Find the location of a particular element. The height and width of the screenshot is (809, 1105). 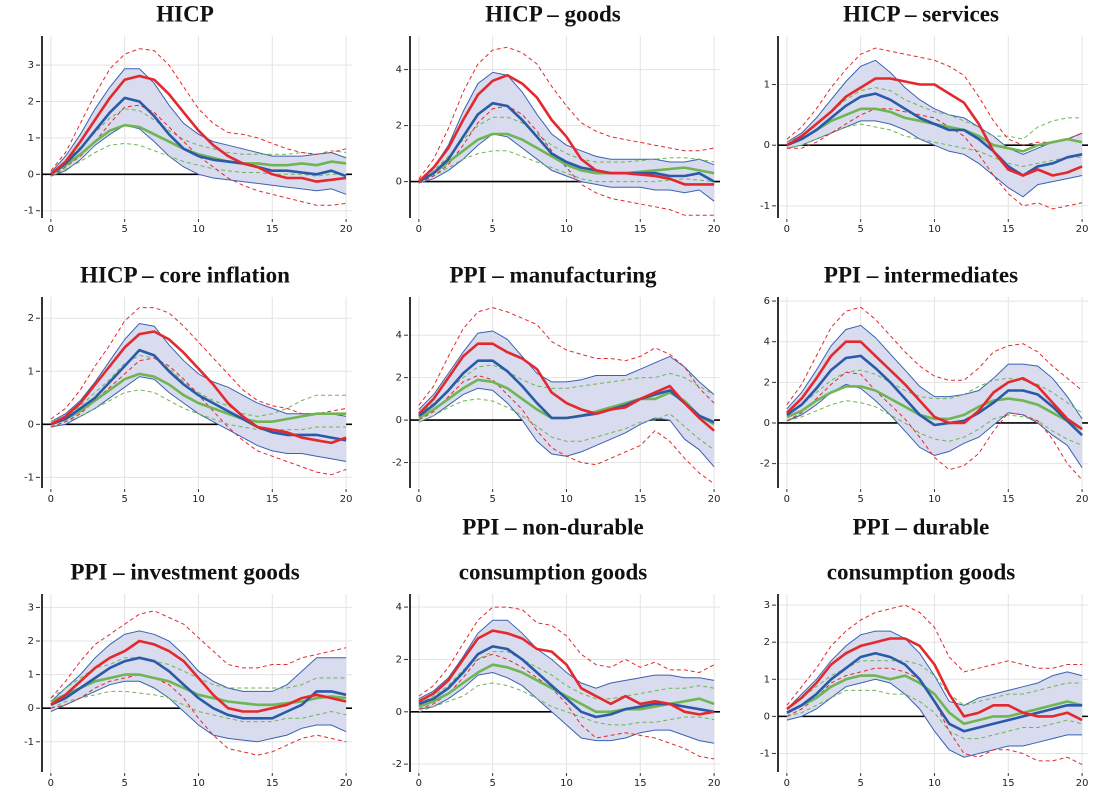

chart-title: HICP is located at coordinates (185, 13).